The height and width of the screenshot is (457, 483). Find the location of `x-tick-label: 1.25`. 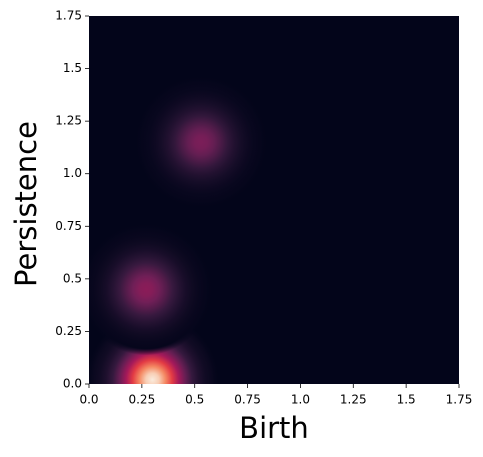

x-tick-label: 1.25 is located at coordinates (353, 400).